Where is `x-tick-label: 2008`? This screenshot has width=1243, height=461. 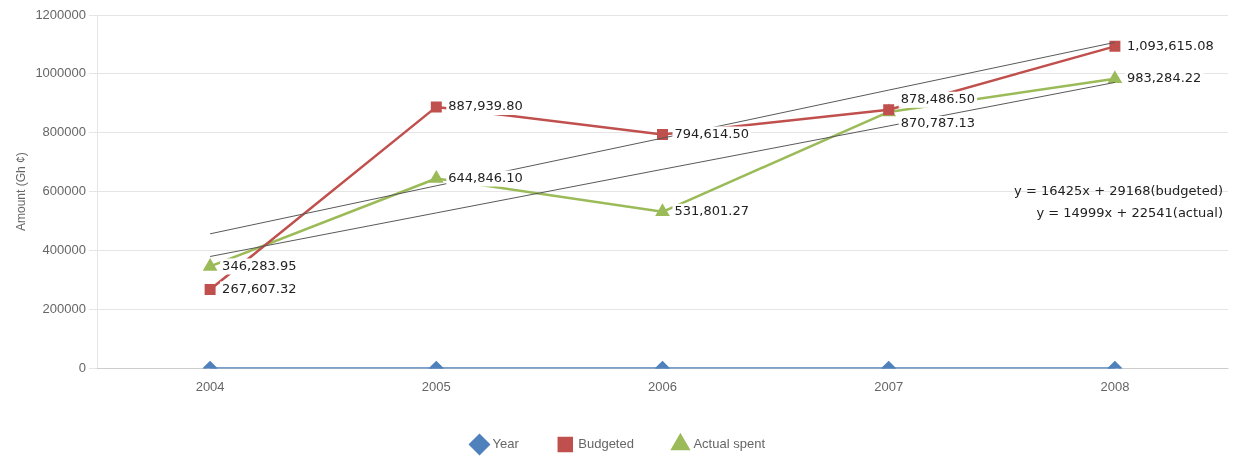
x-tick-label: 2008 is located at coordinates (1115, 386).